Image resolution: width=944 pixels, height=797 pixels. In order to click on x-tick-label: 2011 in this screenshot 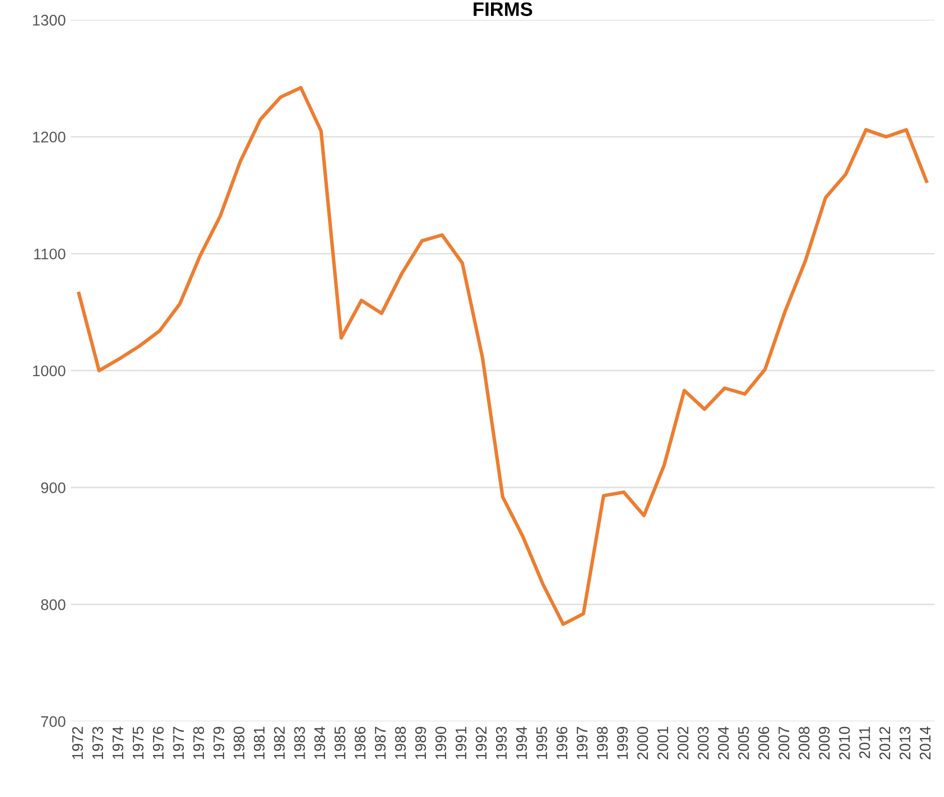, I will do `click(864, 742)`.